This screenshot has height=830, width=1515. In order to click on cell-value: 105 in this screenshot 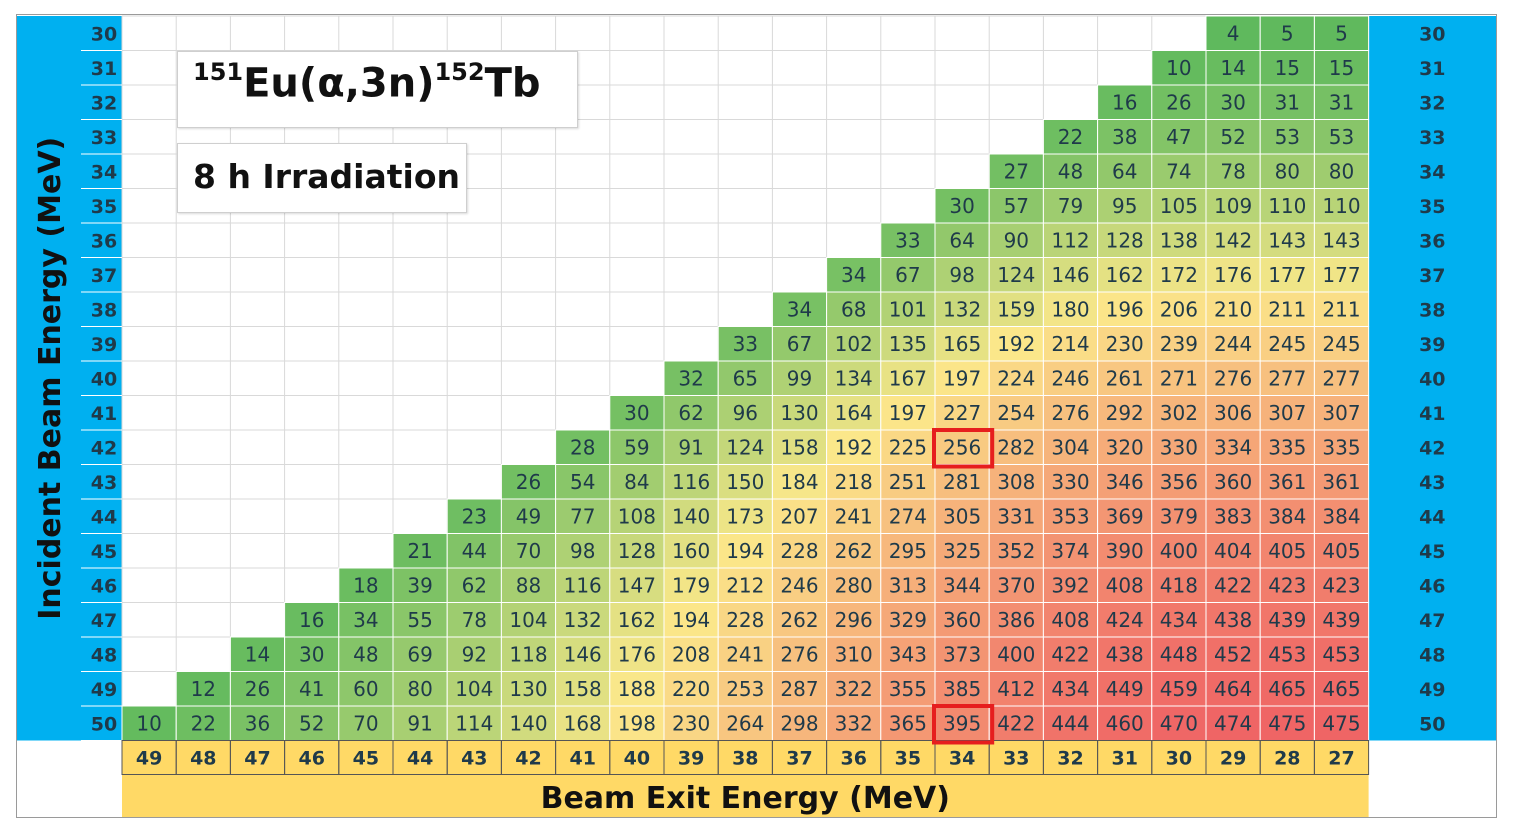, I will do `click(1179, 206)`.